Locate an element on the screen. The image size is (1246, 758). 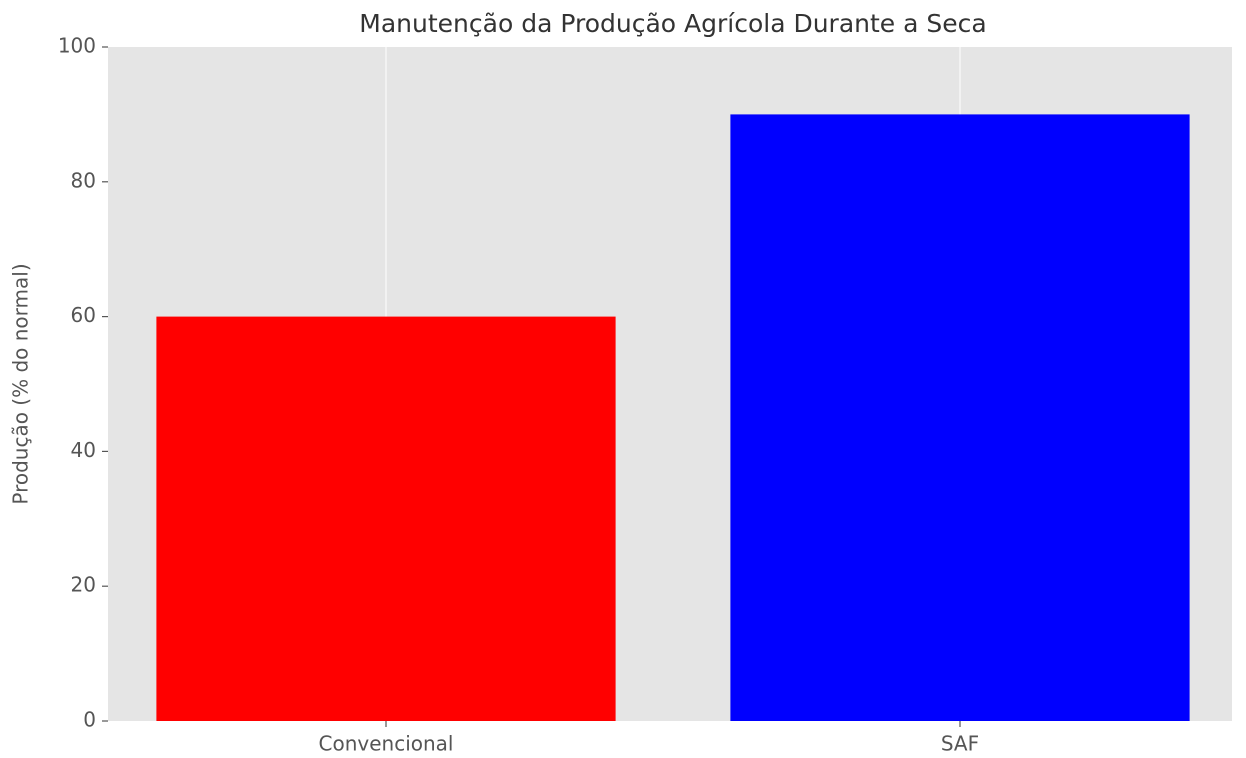
y-tick-label: 60 is located at coordinates (83, 315).